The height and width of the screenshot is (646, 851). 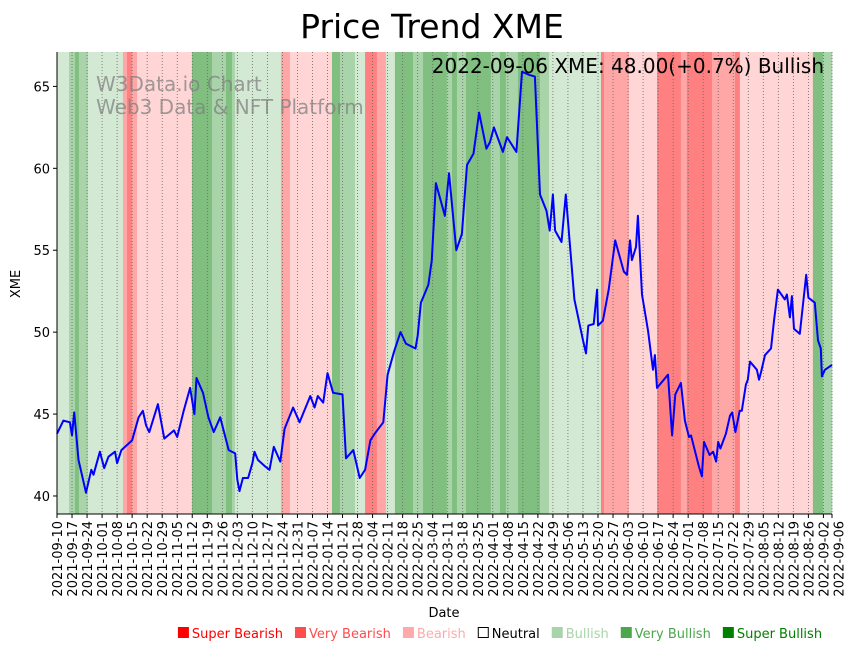 I want to click on x-tick-label: 2021-11-05, so click(x=178, y=559).